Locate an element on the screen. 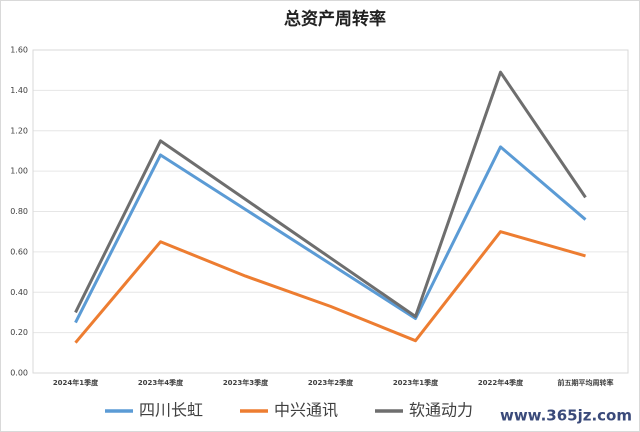 The width and height of the screenshot is (640, 432). y-tick-label: 0.60 is located at coordinates (19, 251).